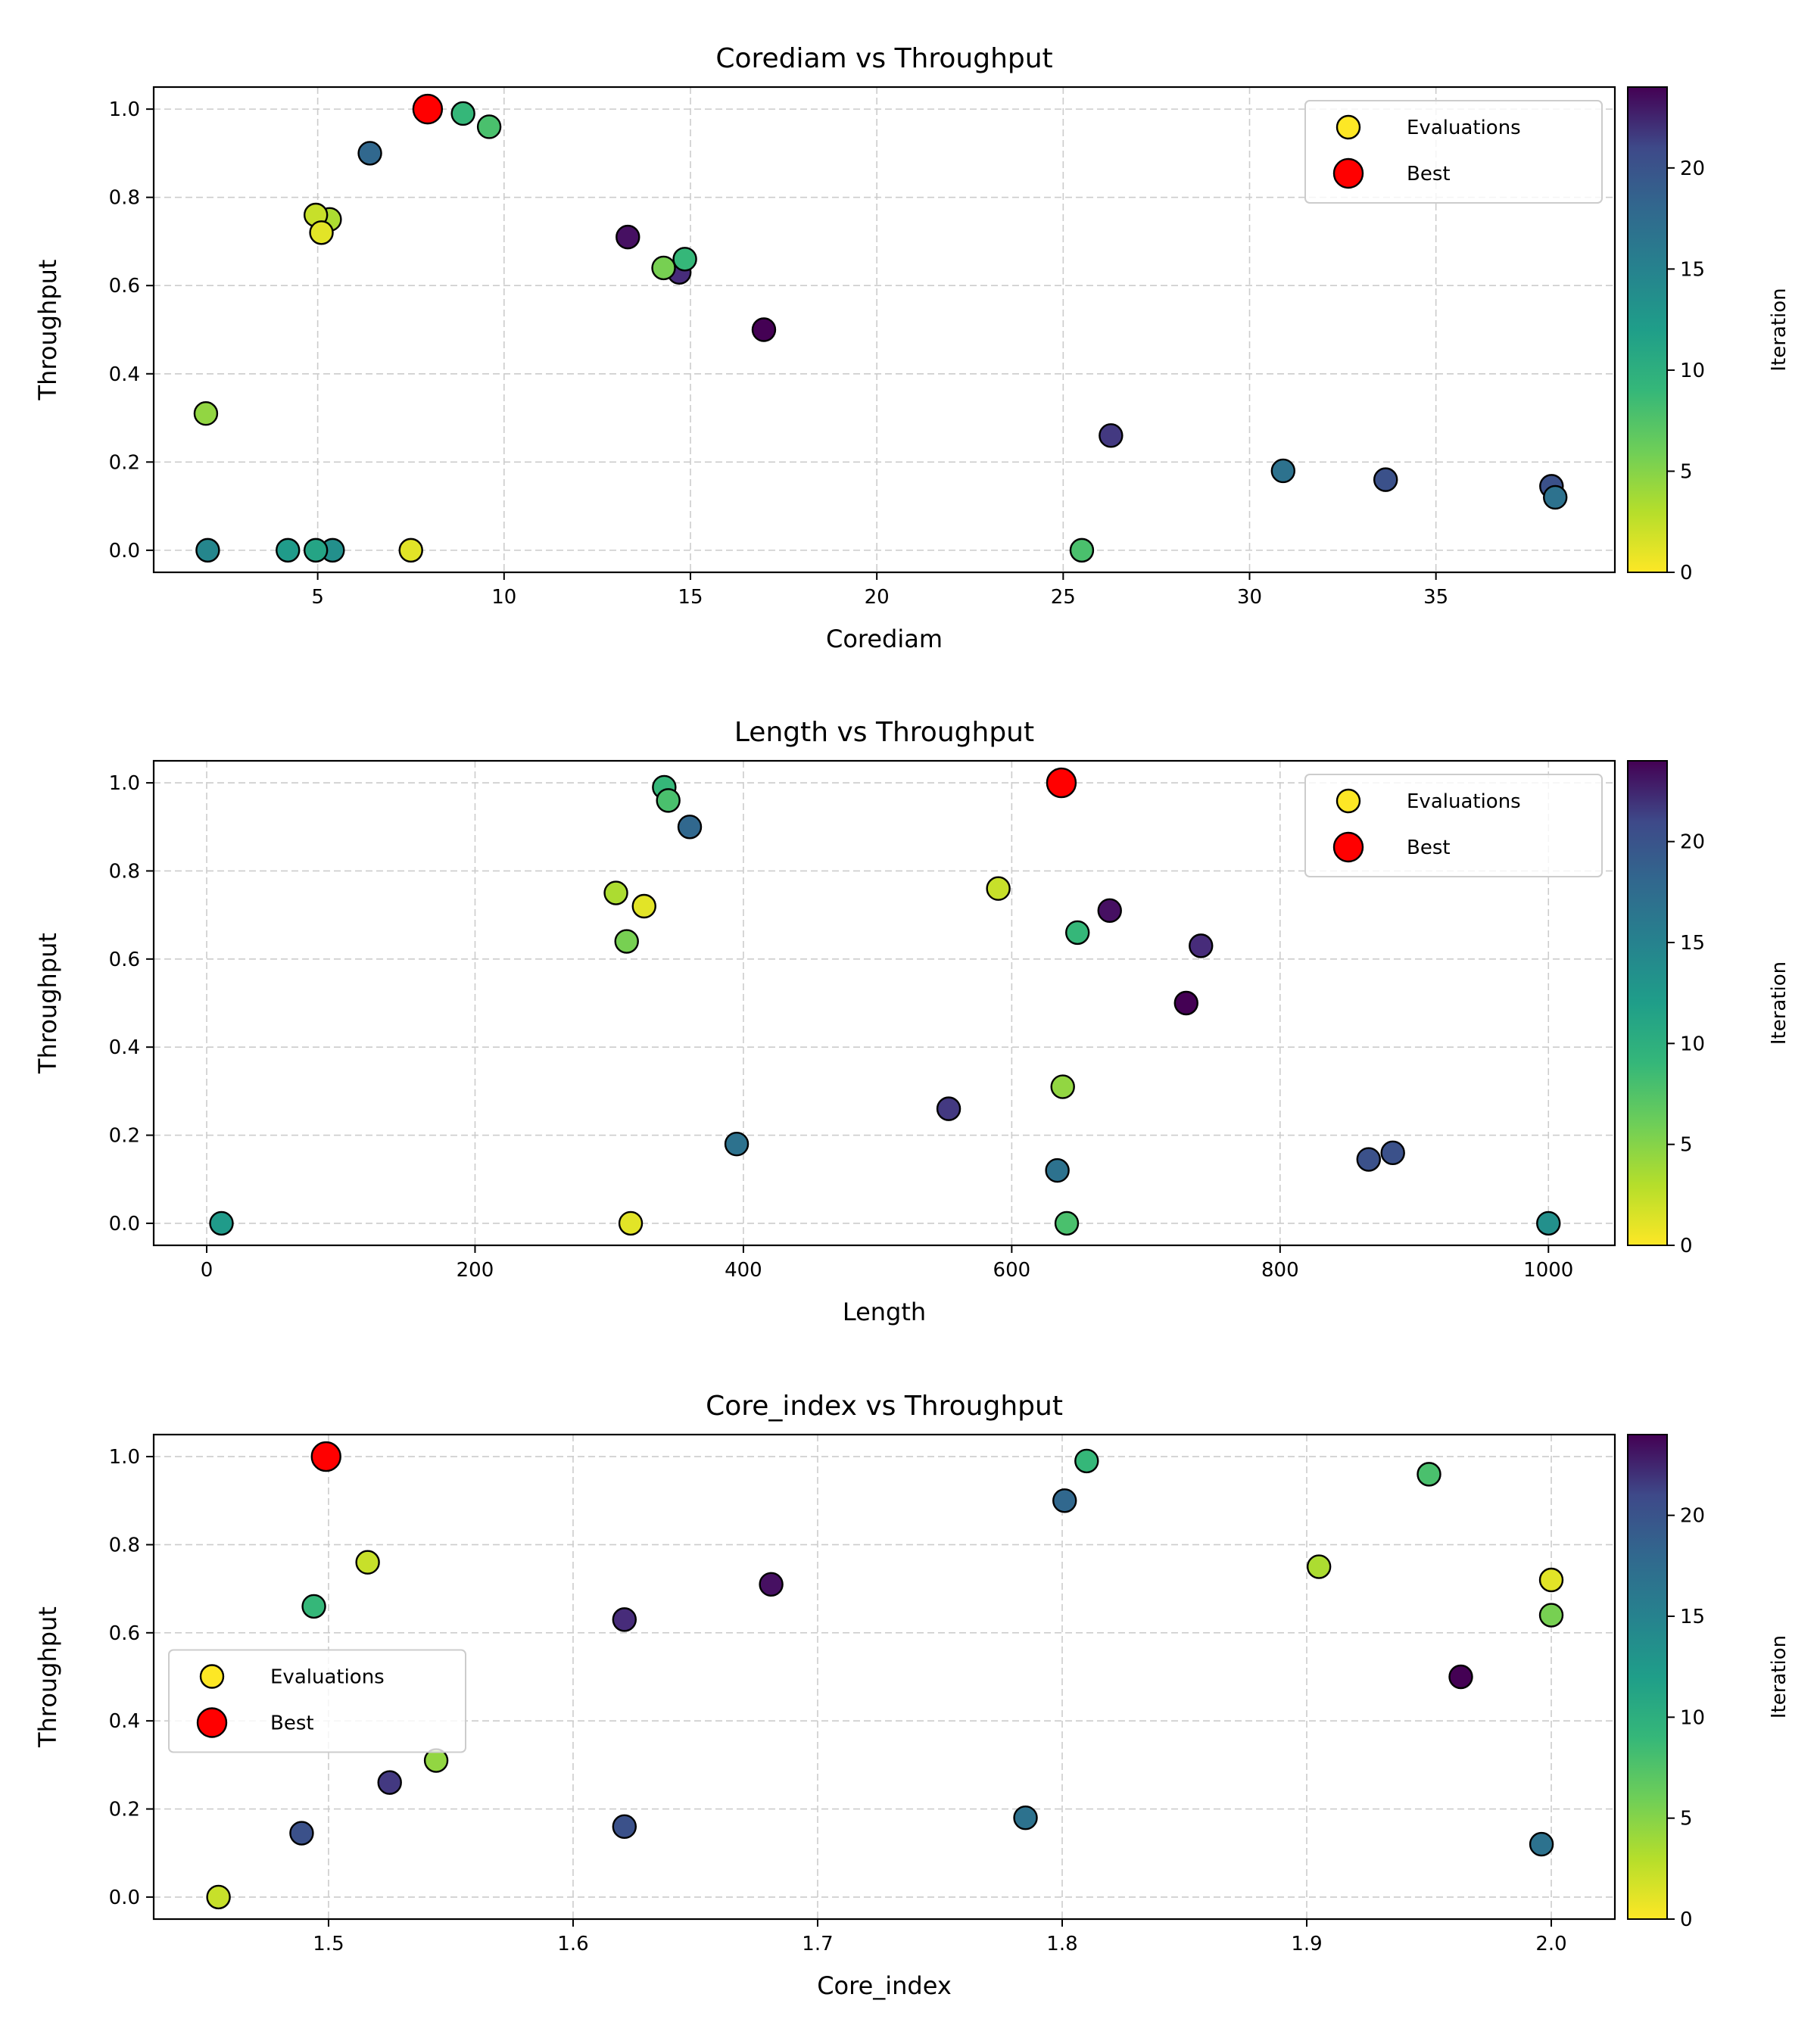  What do you see at coordinates (884, 1406) in the screenshot?
I see `chart-title: Core_index vs Throughput` at bounding box center [884, 1406].